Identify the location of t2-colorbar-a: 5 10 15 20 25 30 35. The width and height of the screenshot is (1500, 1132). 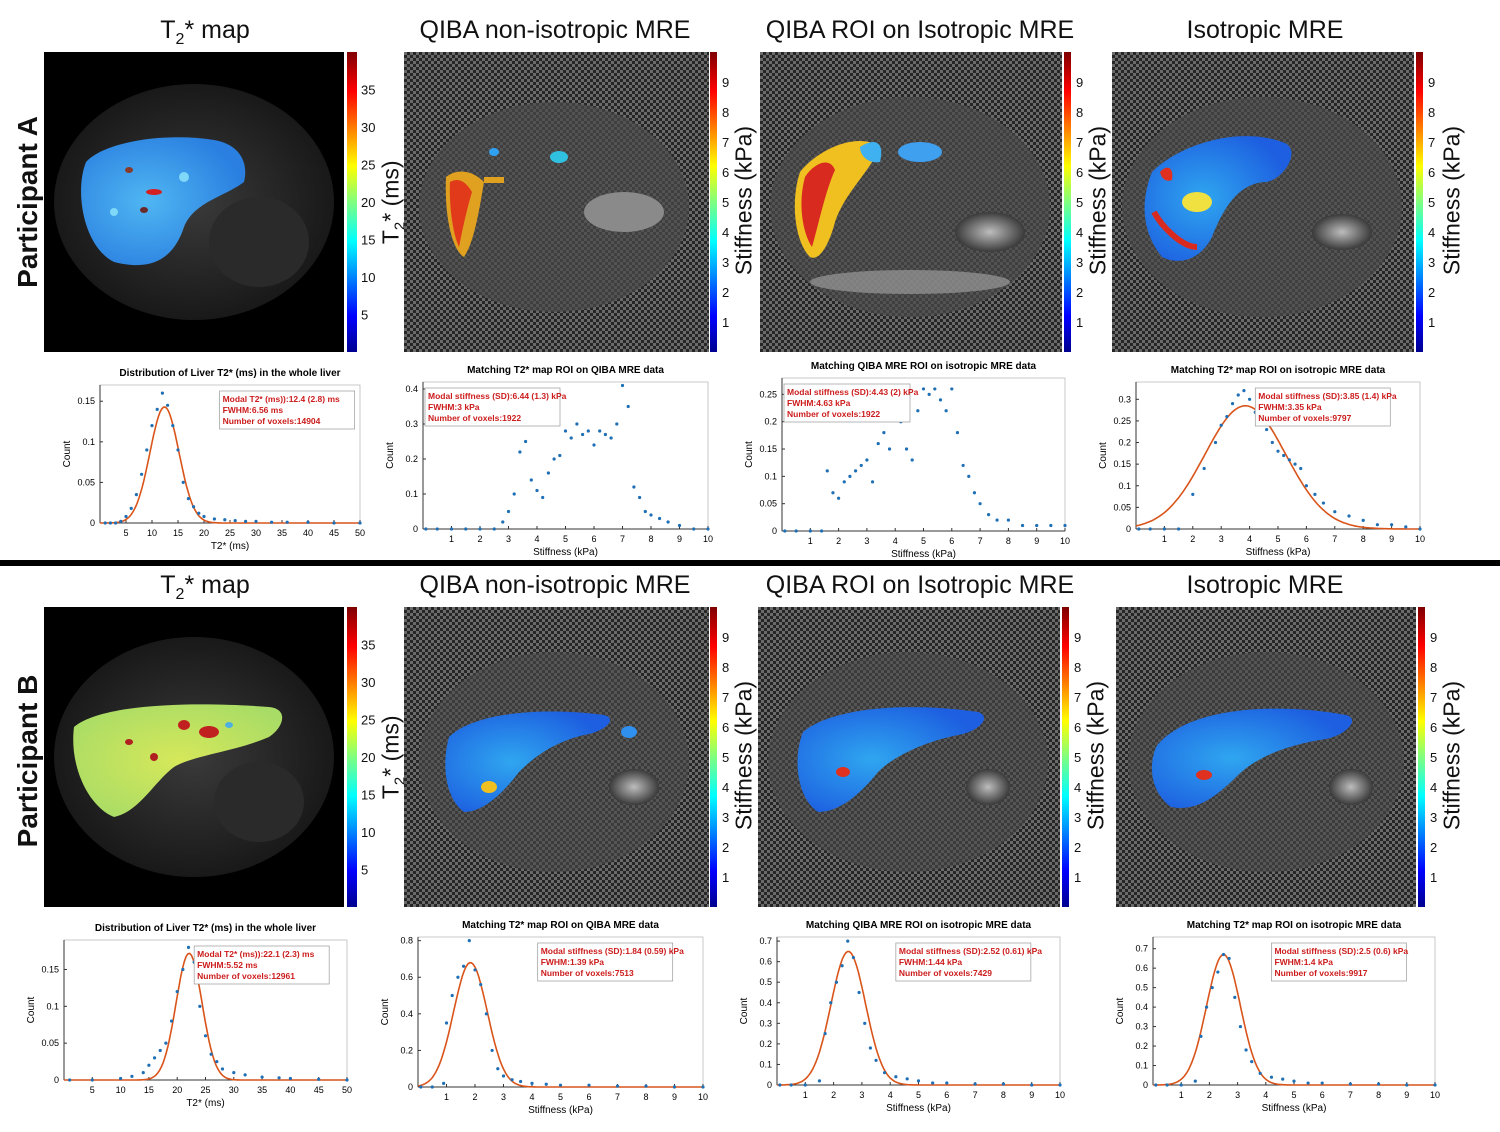
(361, 202).